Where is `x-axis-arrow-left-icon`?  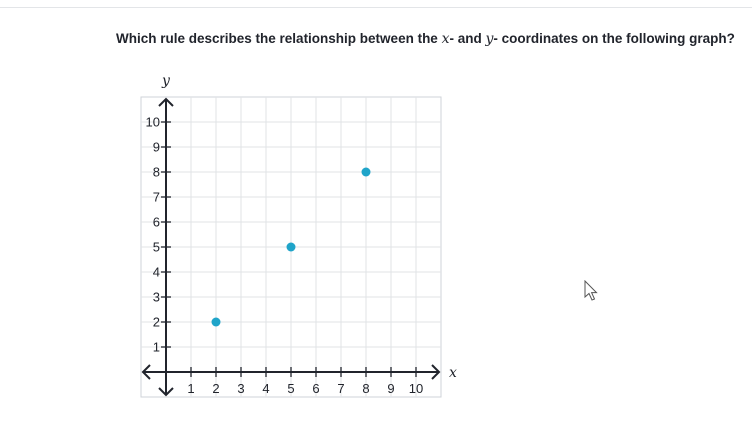
x-axis-arrow-left-icon is located at coordinates (146, 372).